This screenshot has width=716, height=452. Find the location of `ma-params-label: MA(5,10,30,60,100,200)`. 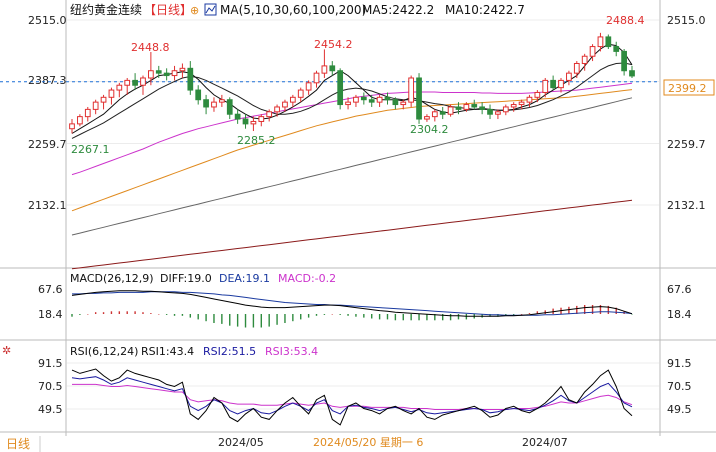

ma-params-label: MA(5,10,30,60,100,200) is located at coordinates (293, 10).